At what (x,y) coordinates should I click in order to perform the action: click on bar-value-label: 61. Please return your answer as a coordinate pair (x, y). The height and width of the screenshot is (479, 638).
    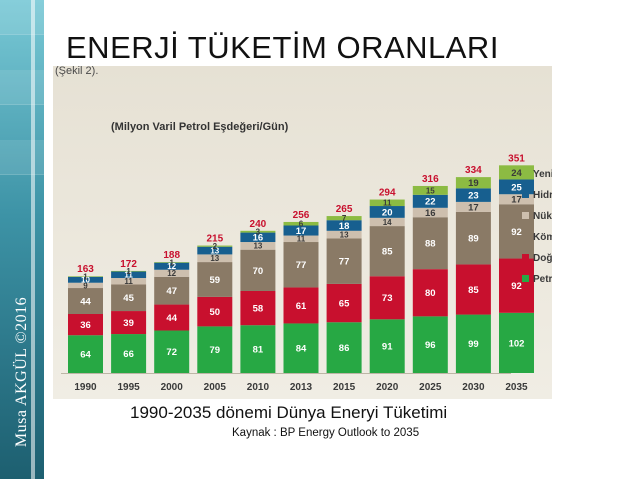
    Looking at the image, I should click on (301, 306).